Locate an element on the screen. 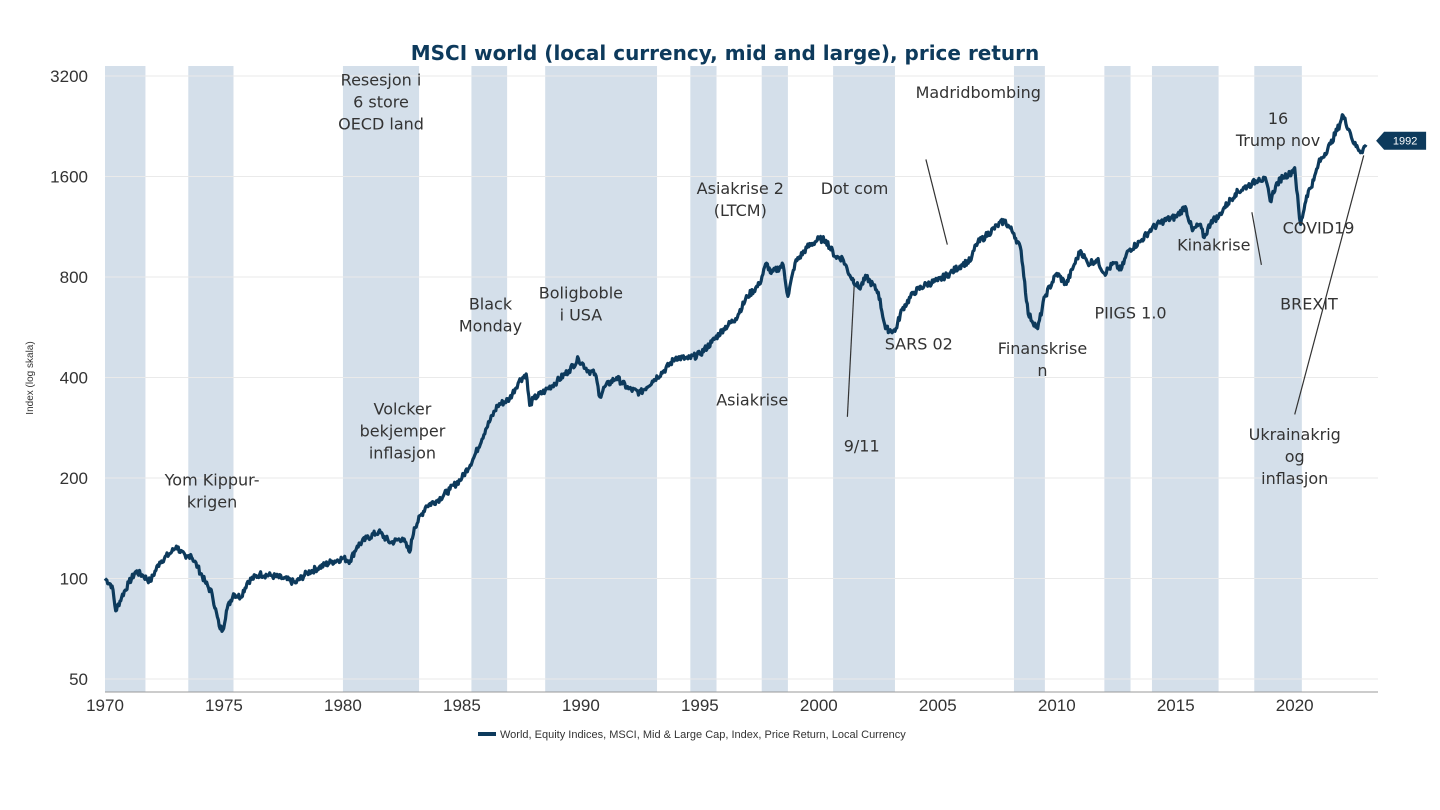 The width and height of the screenshot is (1440, 810). annotation-label: Asiakrise is located at coordinates (752, 399).